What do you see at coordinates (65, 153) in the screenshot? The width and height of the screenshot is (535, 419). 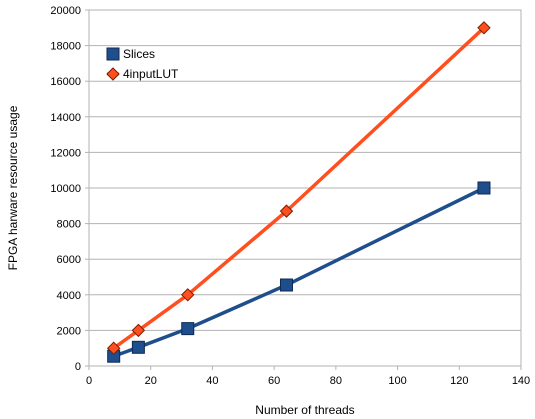 I see `y-tick-label: 12000` at bounding box center [65, 153].